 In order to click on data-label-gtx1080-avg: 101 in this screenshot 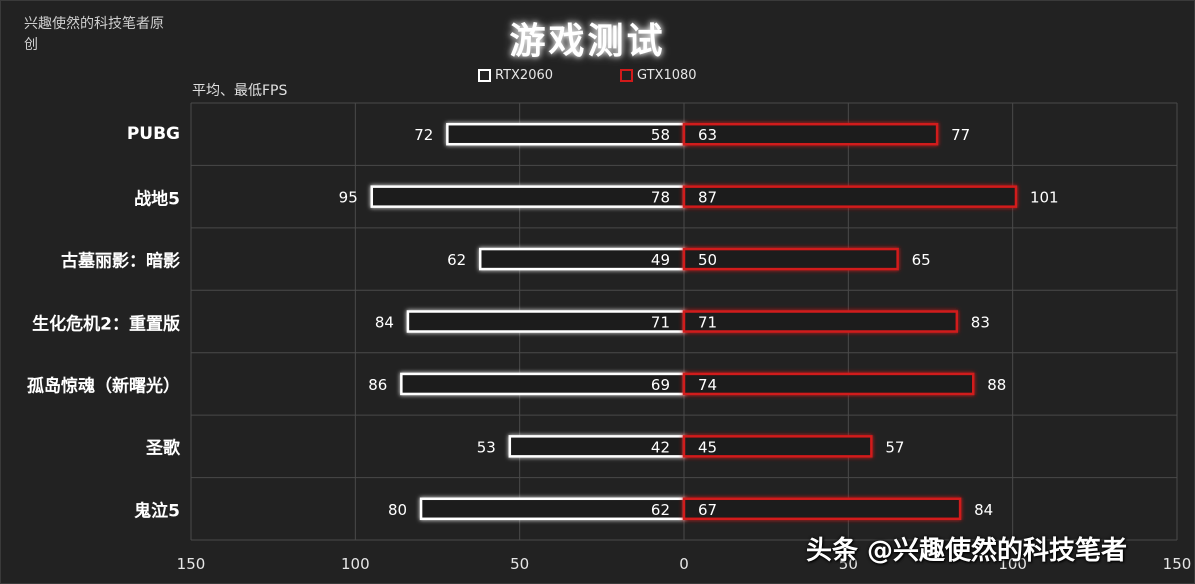, I will do `click(1044, 198)`.